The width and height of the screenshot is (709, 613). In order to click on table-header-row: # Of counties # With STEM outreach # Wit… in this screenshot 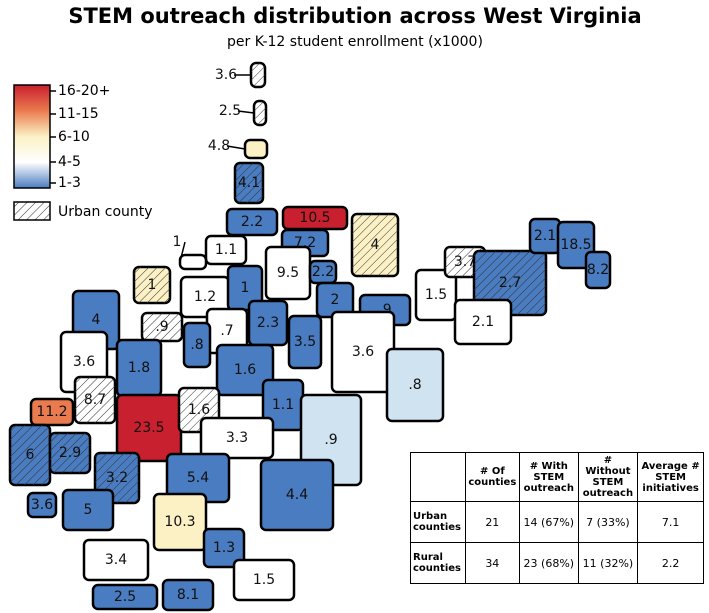, I will do `click(557, 477)`.